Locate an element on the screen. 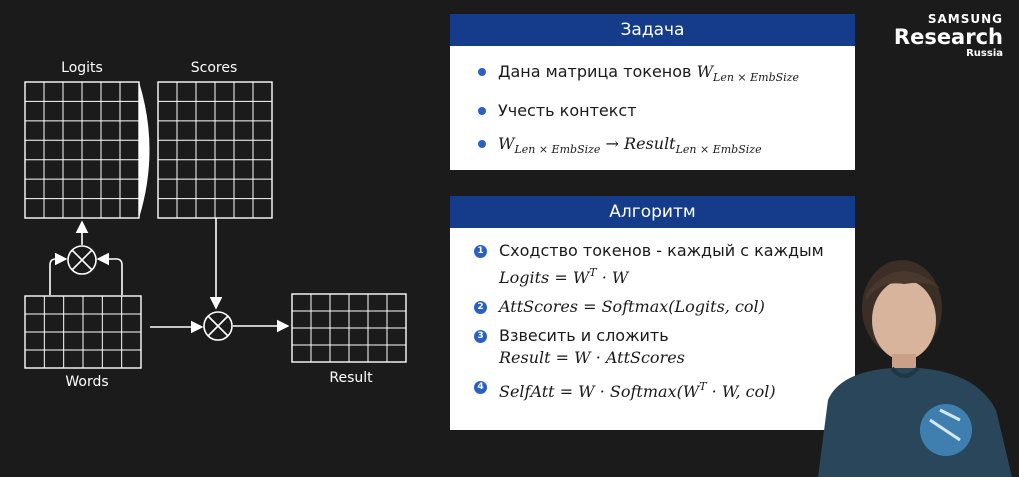 This screenshot has width=1019, height=477. list-item: Дана матрица токенов WLen × EmbSize is located at coordinates (665, 75).